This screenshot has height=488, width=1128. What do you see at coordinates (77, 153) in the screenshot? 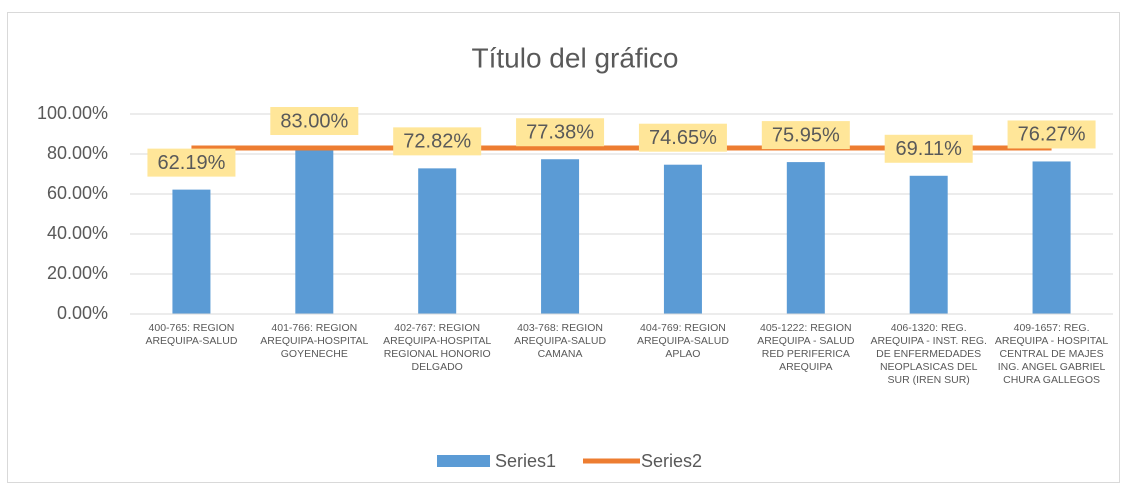
I see `y-tick-label: 80.00%` at bounding box center [77, 153].